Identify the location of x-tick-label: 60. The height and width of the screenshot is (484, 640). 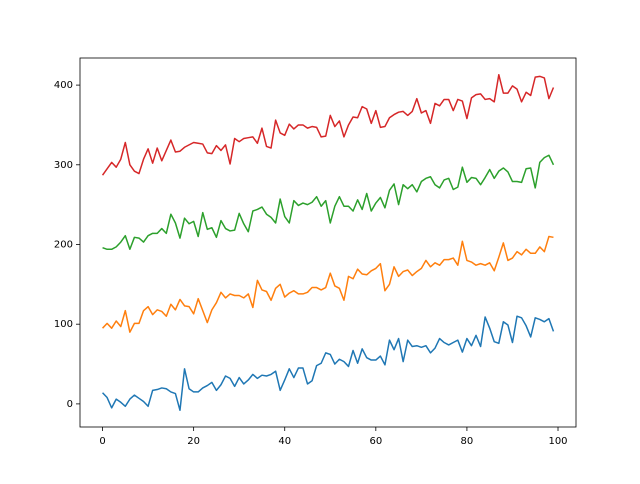
(375, 441).